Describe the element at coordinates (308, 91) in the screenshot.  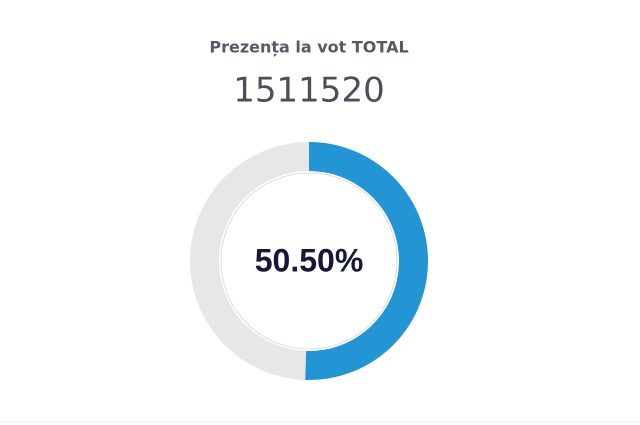
I see `total-count: 1511520` at that location.